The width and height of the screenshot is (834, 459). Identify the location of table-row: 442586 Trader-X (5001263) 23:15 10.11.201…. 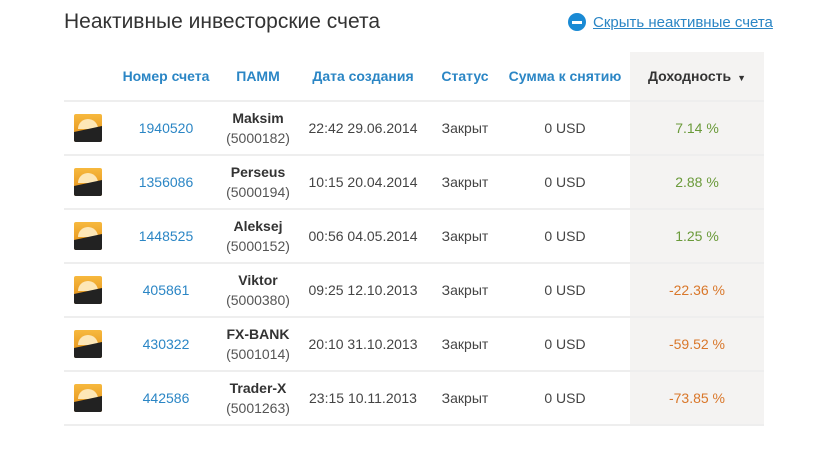
(414, 398).